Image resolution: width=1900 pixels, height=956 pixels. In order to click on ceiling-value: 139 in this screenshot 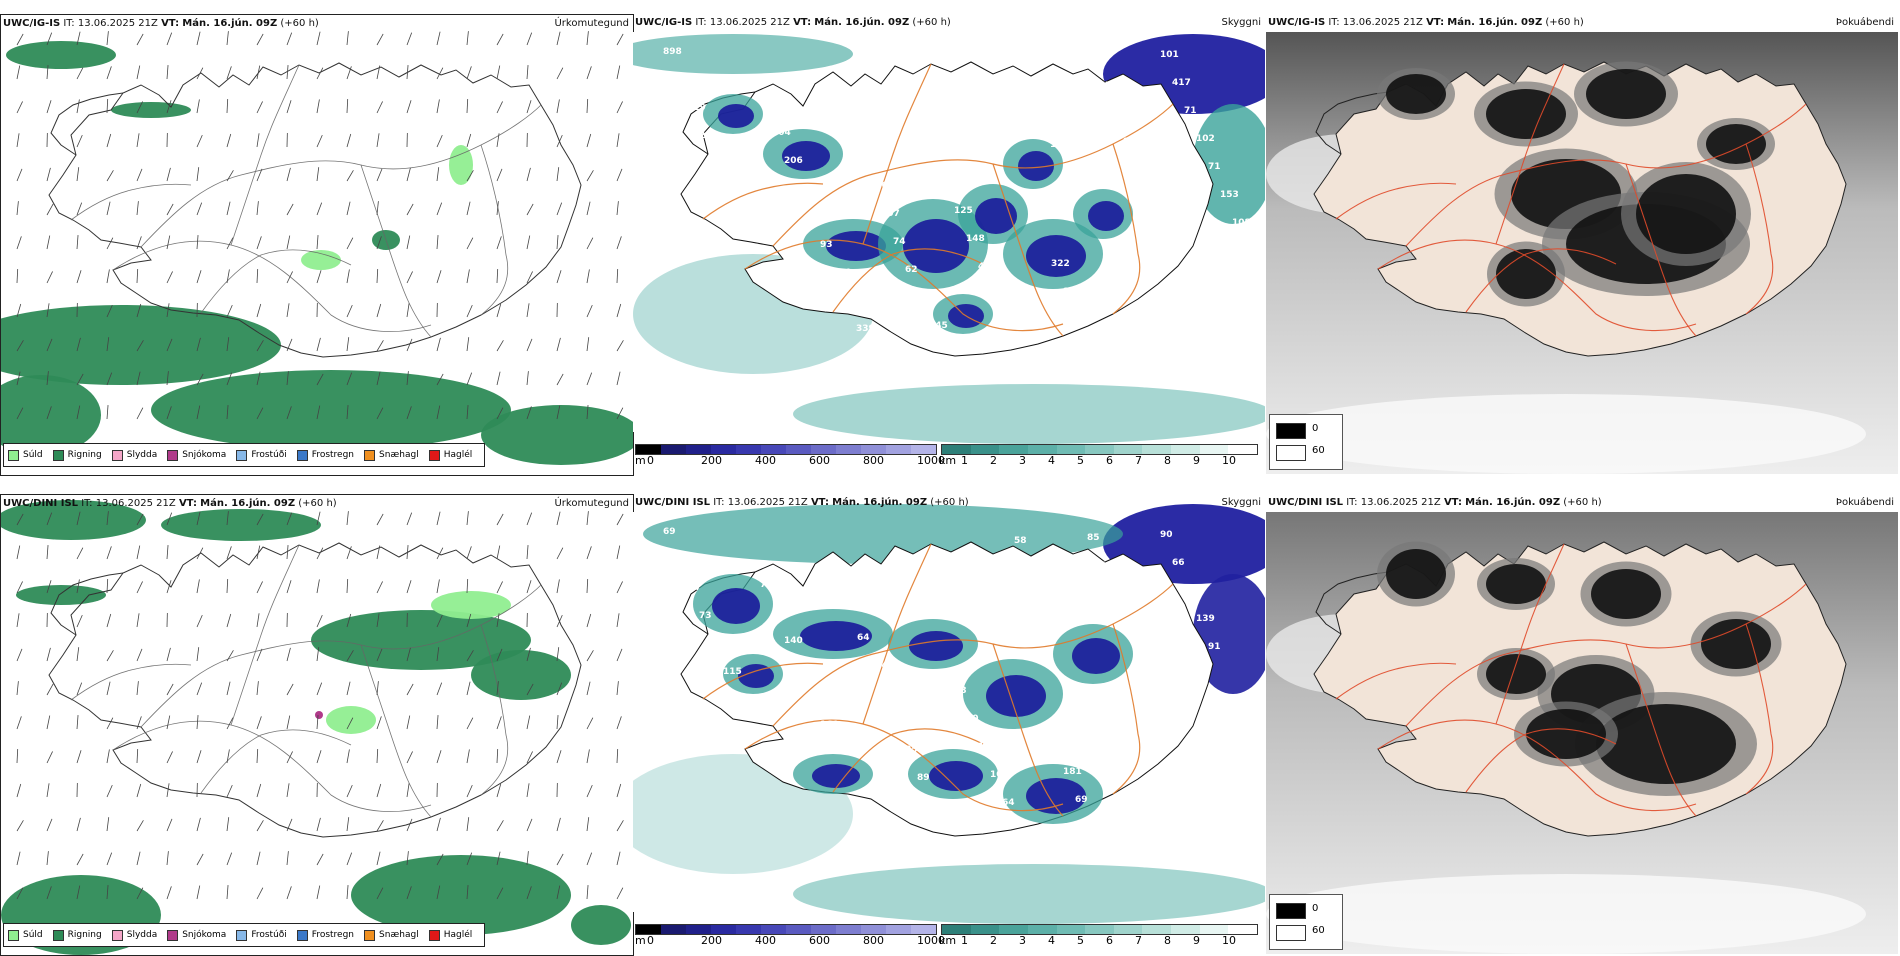, I will do `click(1205, 619)`.